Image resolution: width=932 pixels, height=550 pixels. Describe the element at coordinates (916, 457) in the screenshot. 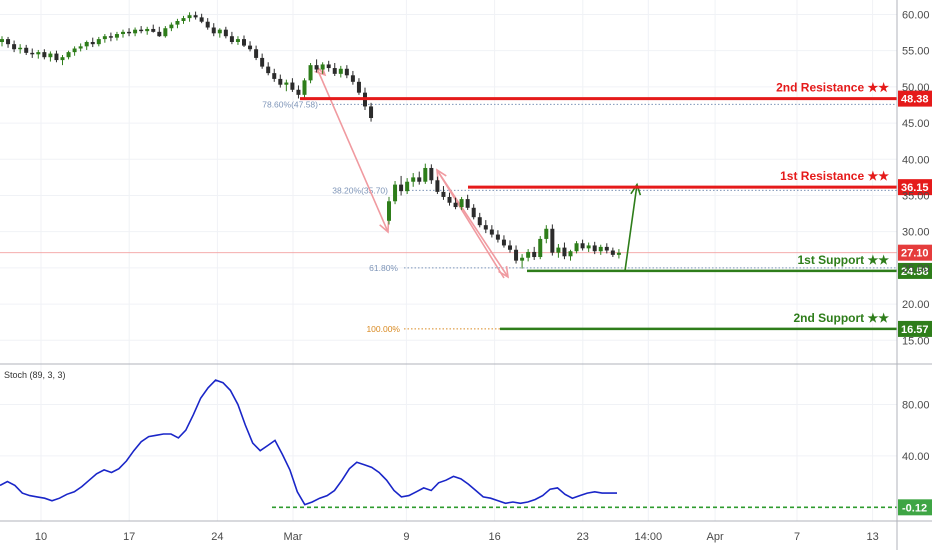

I see `stoch-tick-label: 40.00` at that location.